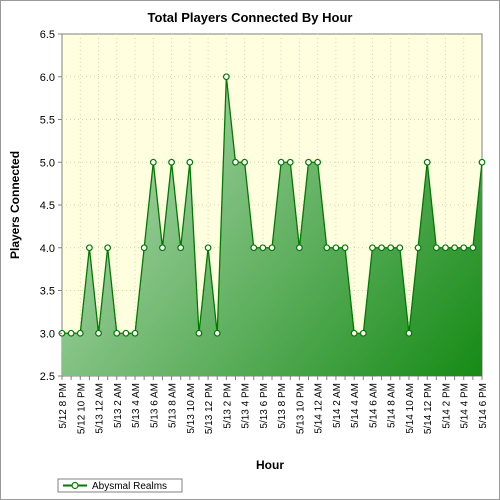  Describe the element at coordinates (246, 406) in the screenshot. I see `x-tick-label: 5/13 4 PM` at that location.